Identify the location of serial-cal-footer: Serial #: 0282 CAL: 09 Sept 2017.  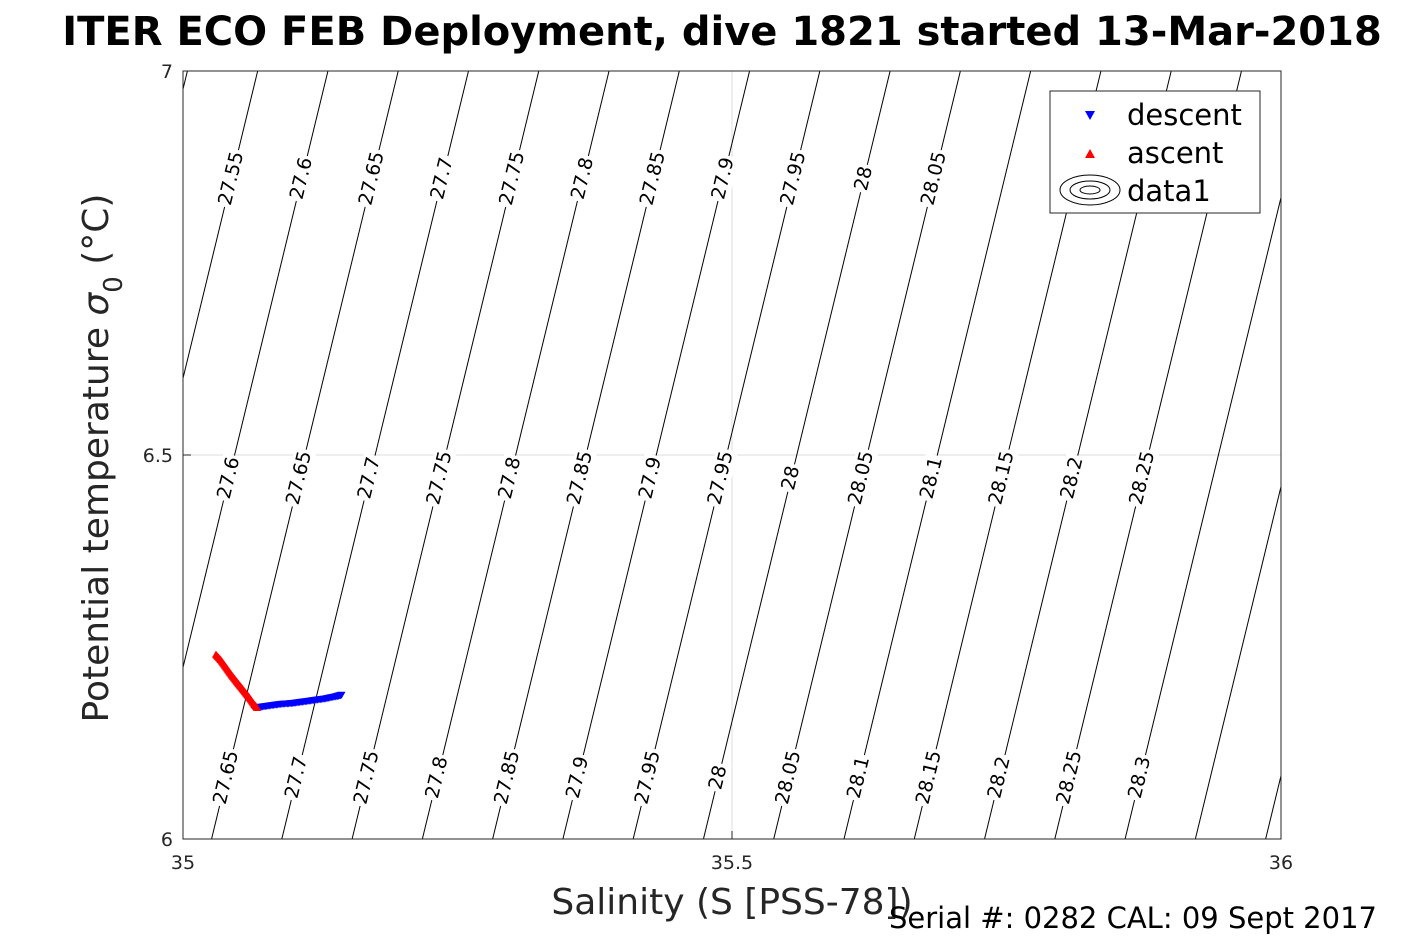
(1133, 918).